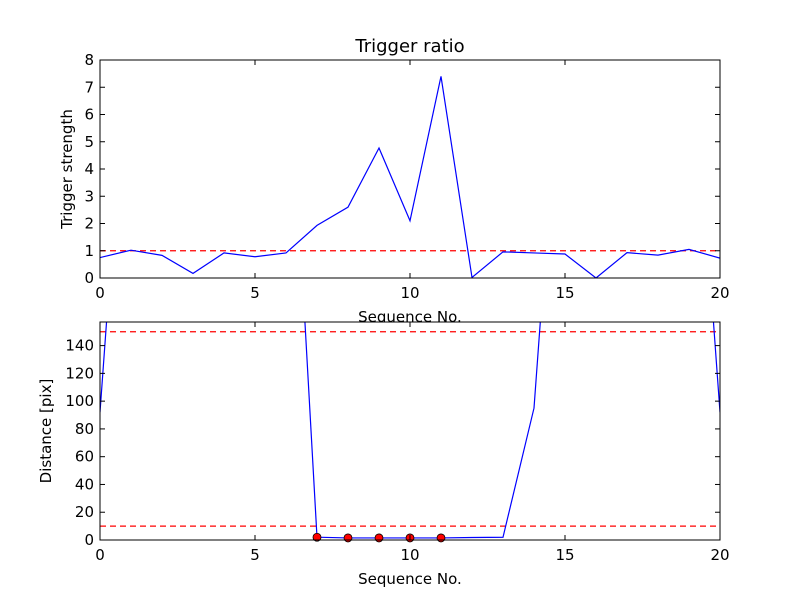 The height and width of the screenshot is (600, 800). What do you see at coordinates (79, 346) in the screenshot?
I see `y-tick-label: 140` at bounding box center [79, 346].